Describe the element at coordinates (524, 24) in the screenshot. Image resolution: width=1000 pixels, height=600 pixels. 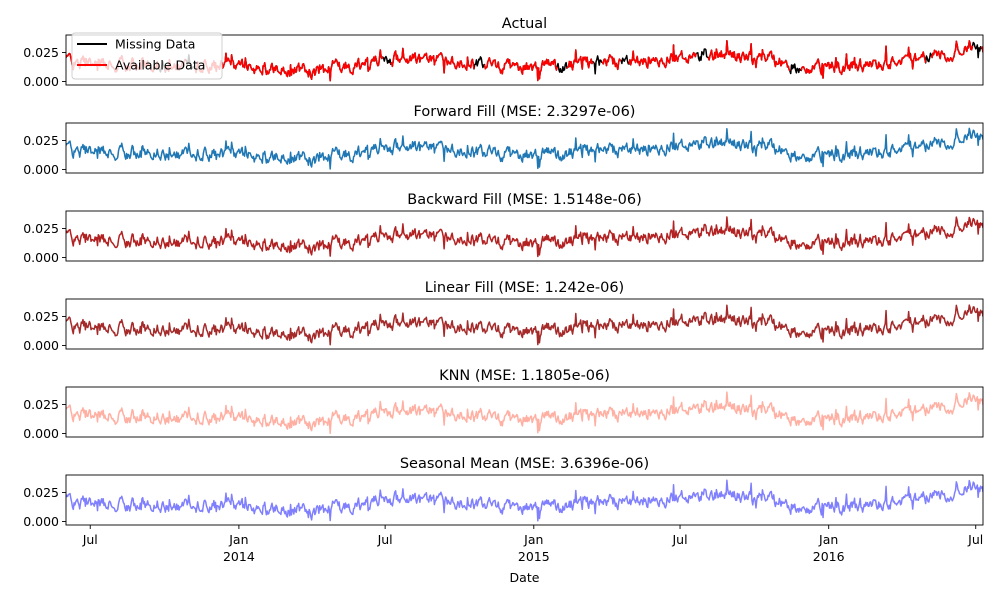
I see `subplot-title: Actual` at that location.